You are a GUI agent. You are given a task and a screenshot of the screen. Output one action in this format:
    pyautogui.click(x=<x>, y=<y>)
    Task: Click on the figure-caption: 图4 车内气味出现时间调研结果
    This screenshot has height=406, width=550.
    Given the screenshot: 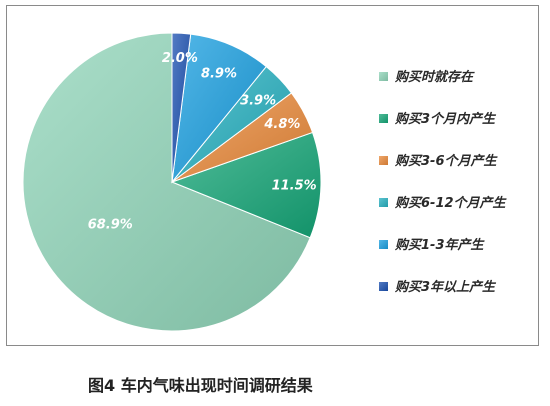 What is the action you would take?
    pyautogui.click(x=200, y=385)
    